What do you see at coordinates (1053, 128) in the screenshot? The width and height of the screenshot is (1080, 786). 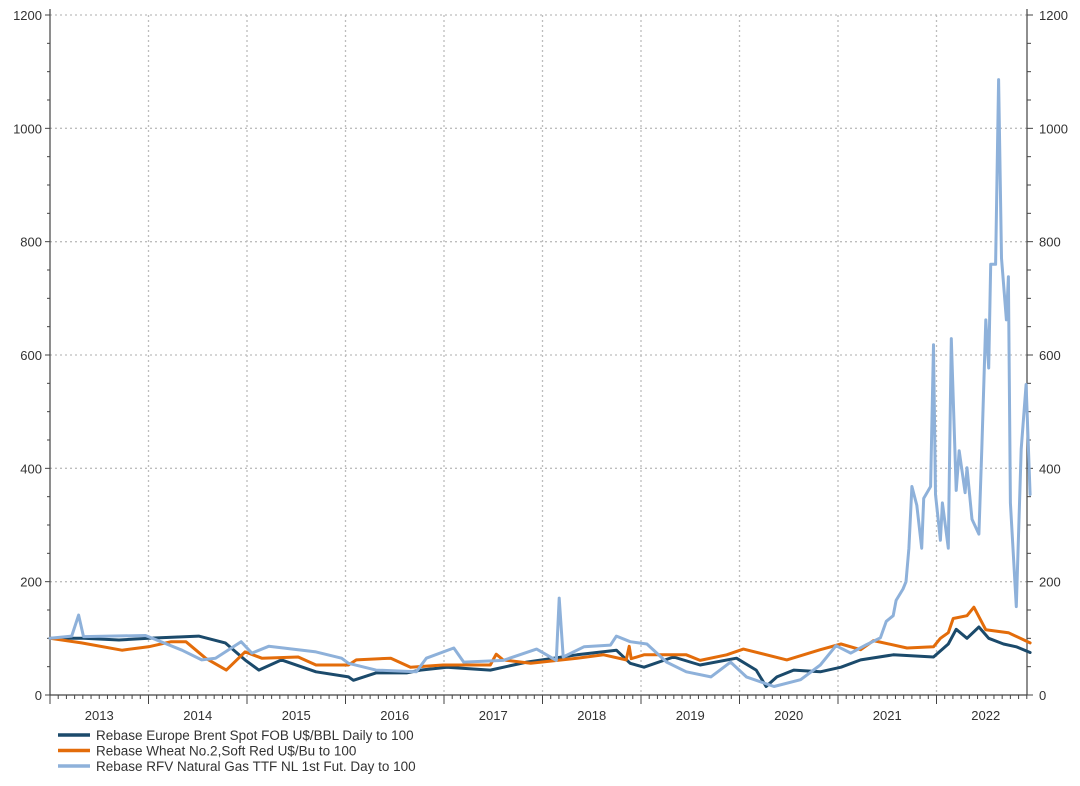 I see `y-tick-label-right: 1000` at bounding box center [1053, 128].